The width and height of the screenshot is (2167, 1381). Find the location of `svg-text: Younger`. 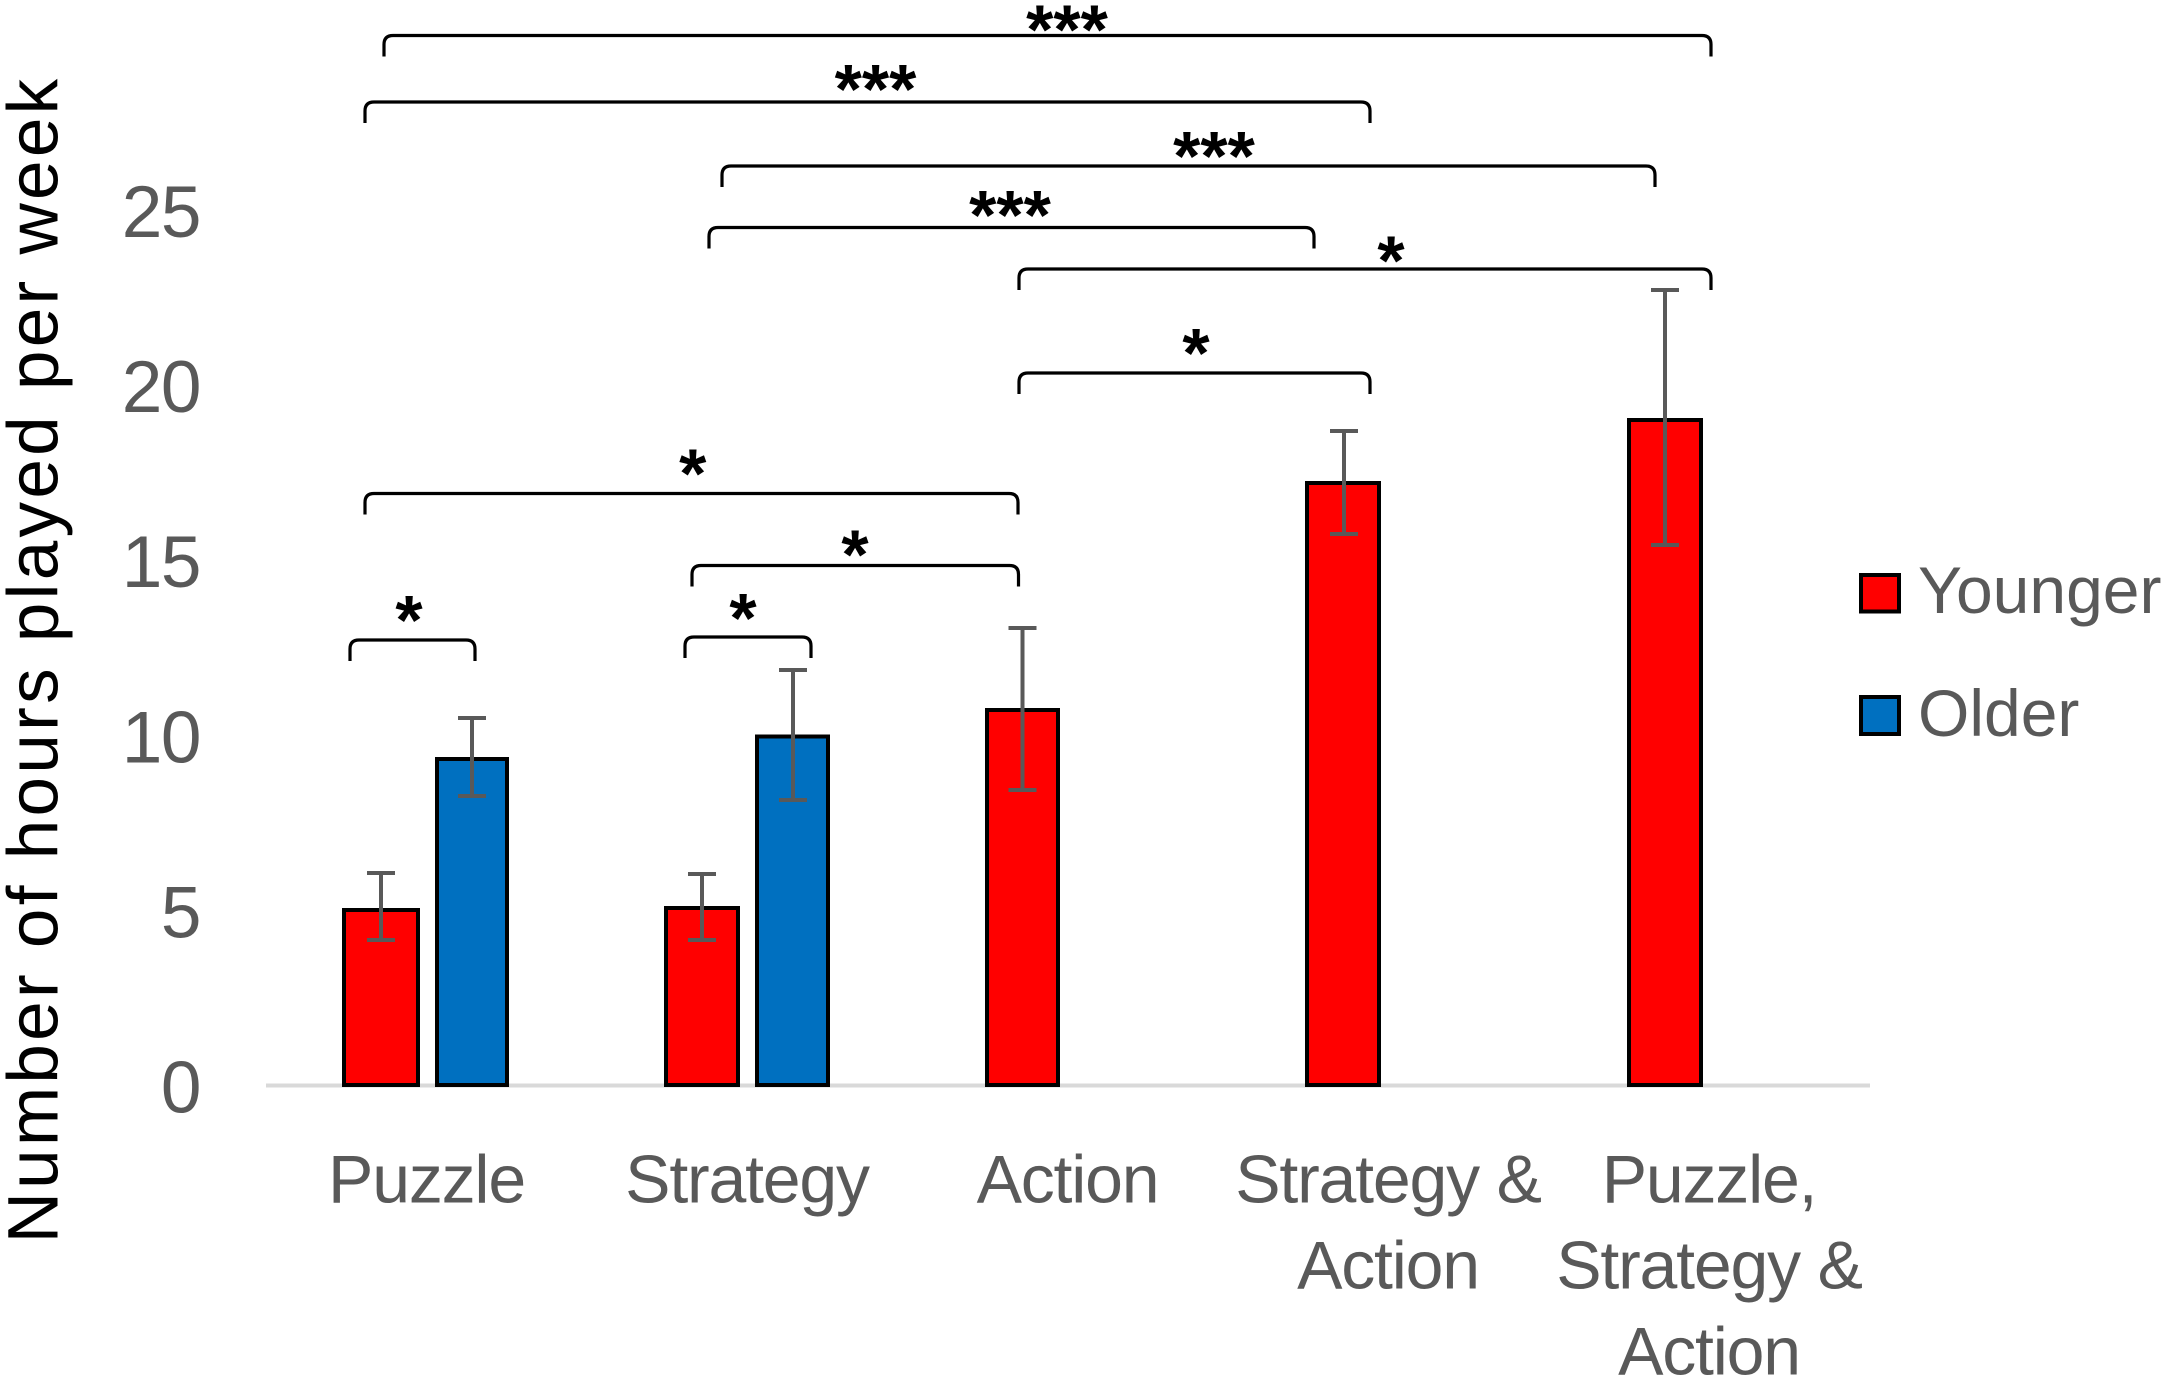

svg-text: Younger is located at coordinates (2039, 590).